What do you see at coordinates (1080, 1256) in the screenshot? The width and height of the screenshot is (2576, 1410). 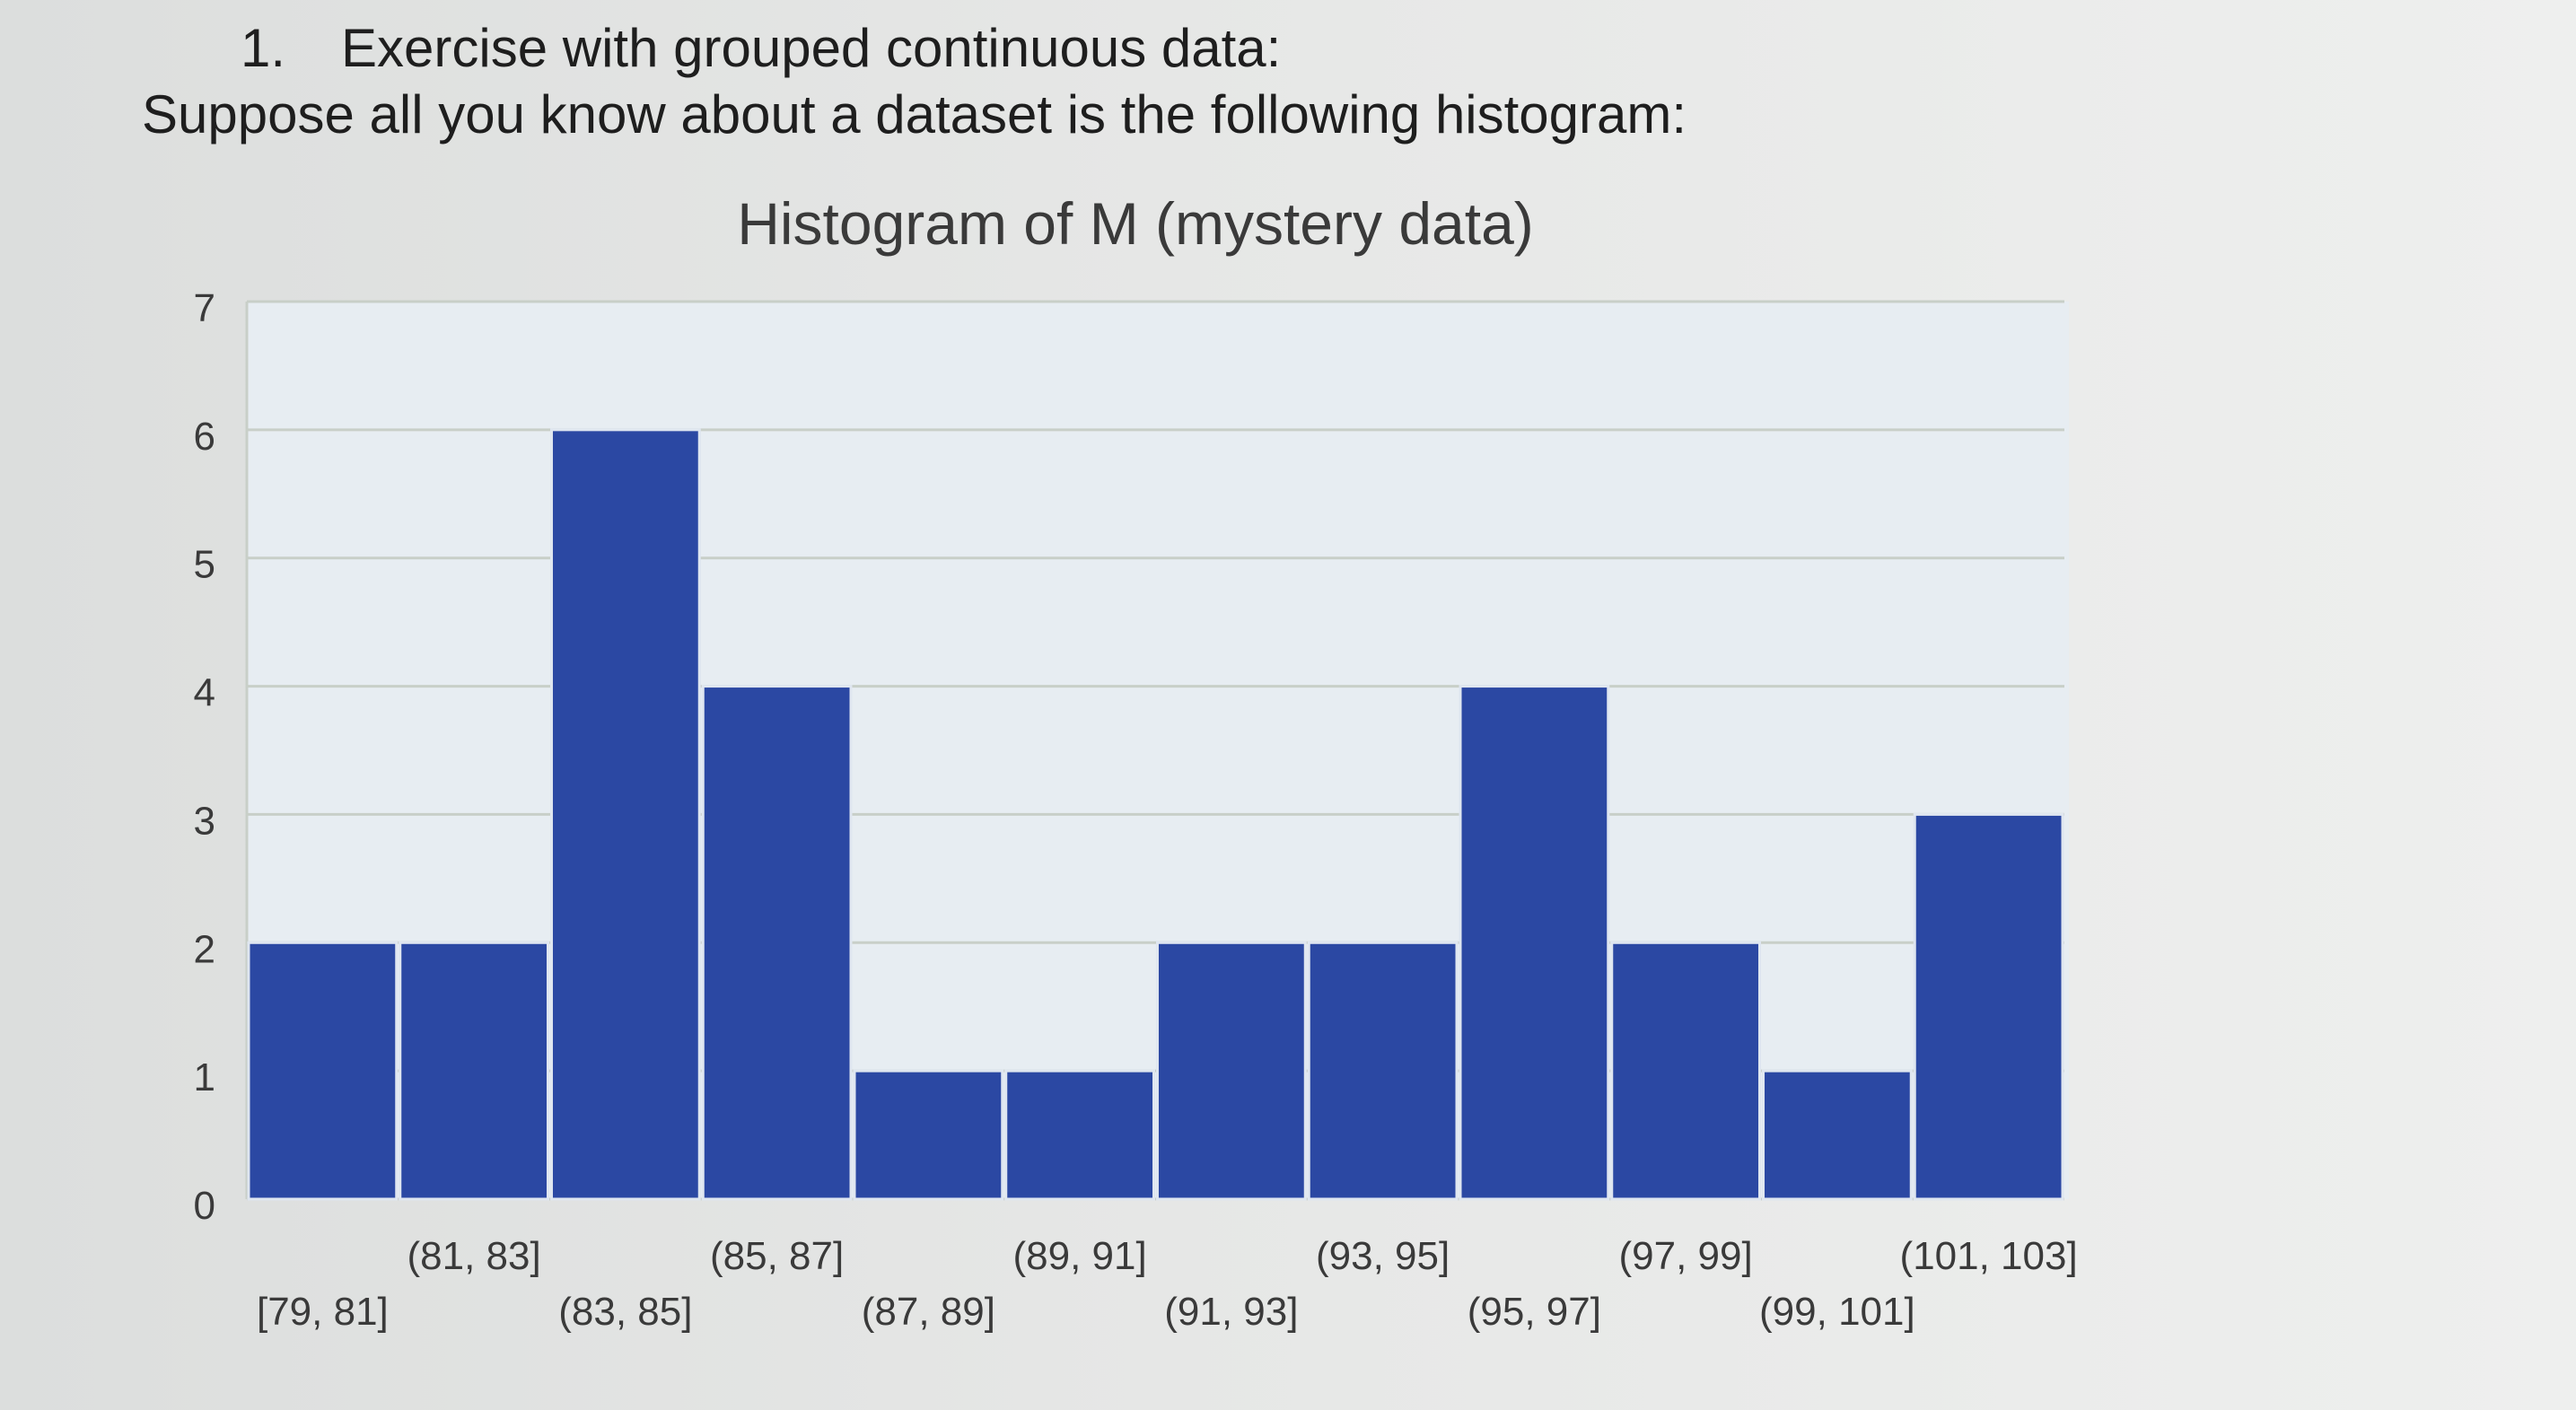 I see `x-tick-label: (89, 91]` at bounding box center [1080, 1256].